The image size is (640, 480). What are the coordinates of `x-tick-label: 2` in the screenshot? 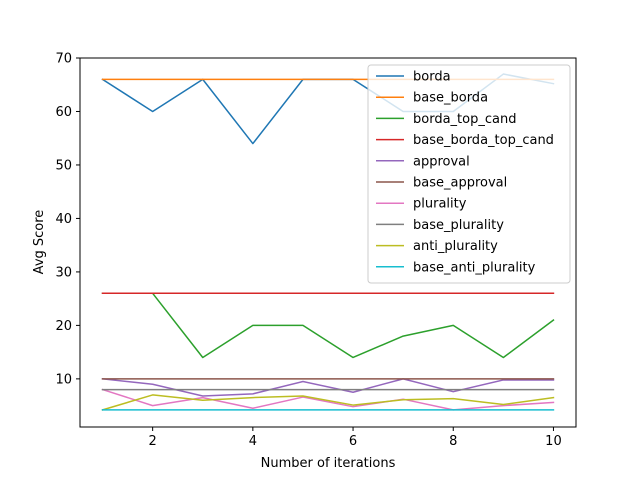 It's located at (153, 441).